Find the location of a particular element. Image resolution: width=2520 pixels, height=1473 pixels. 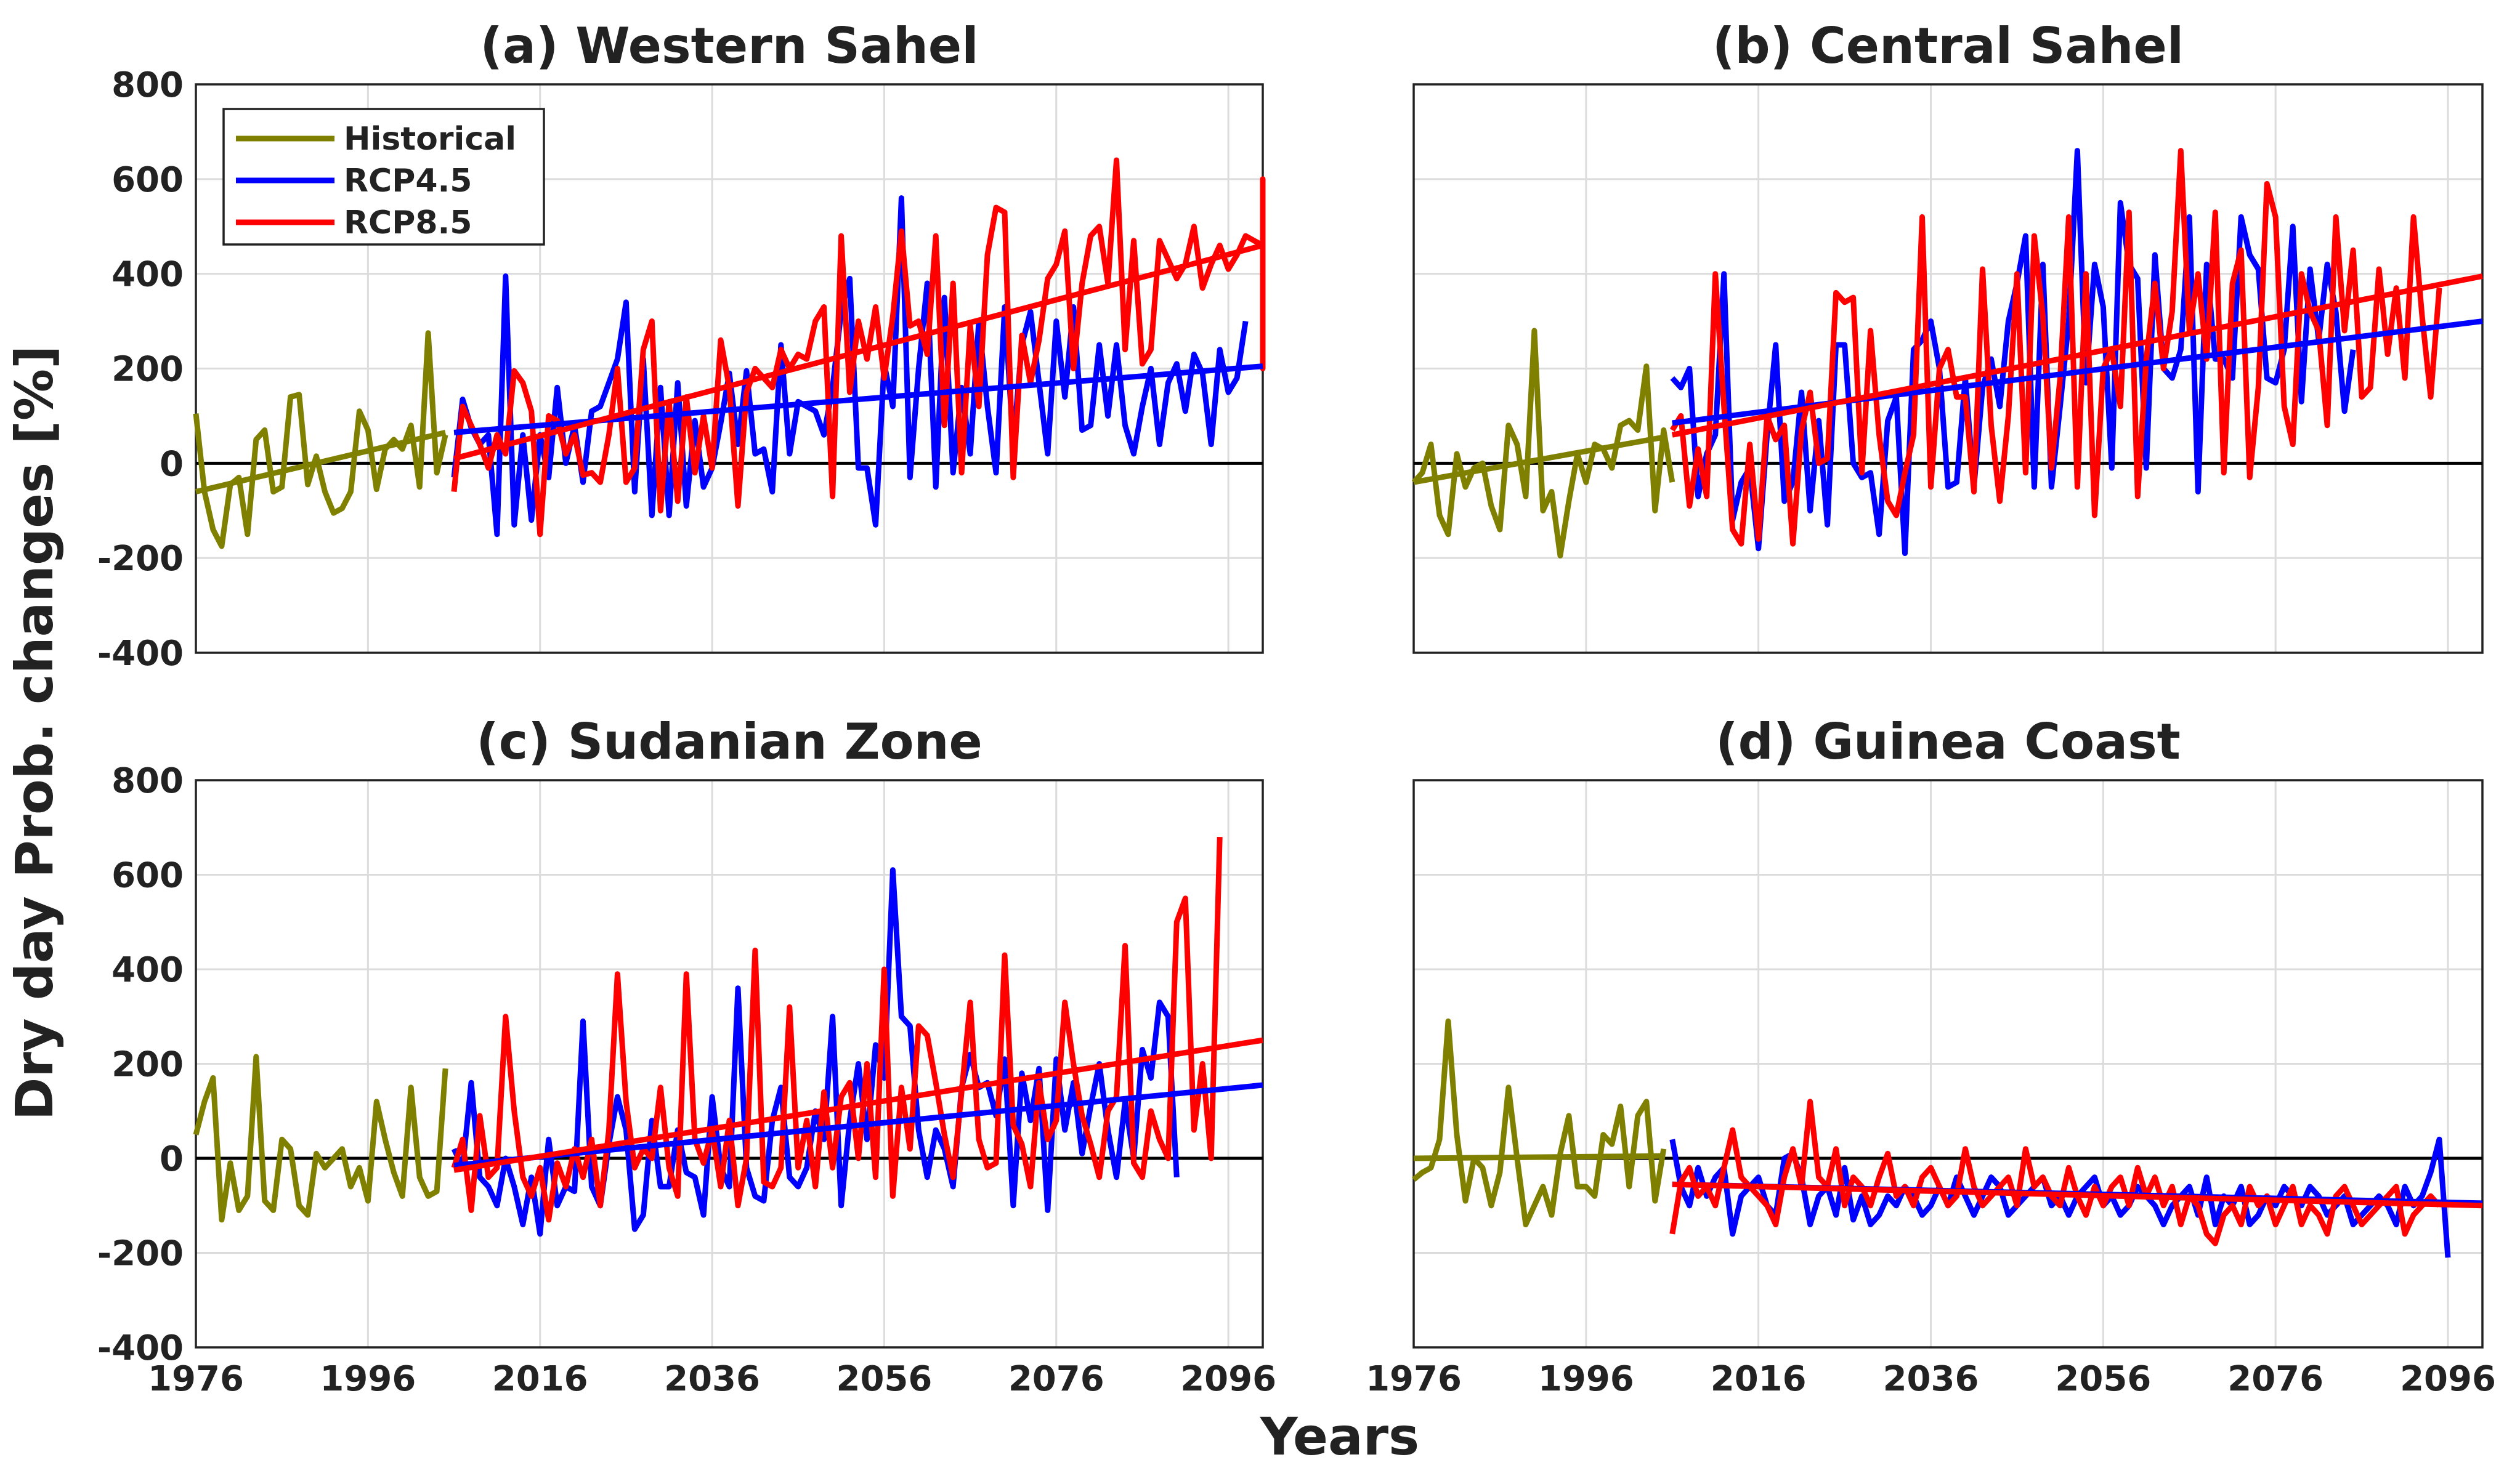

x-axis-label: Years is located at coordinates (1339, 1436).